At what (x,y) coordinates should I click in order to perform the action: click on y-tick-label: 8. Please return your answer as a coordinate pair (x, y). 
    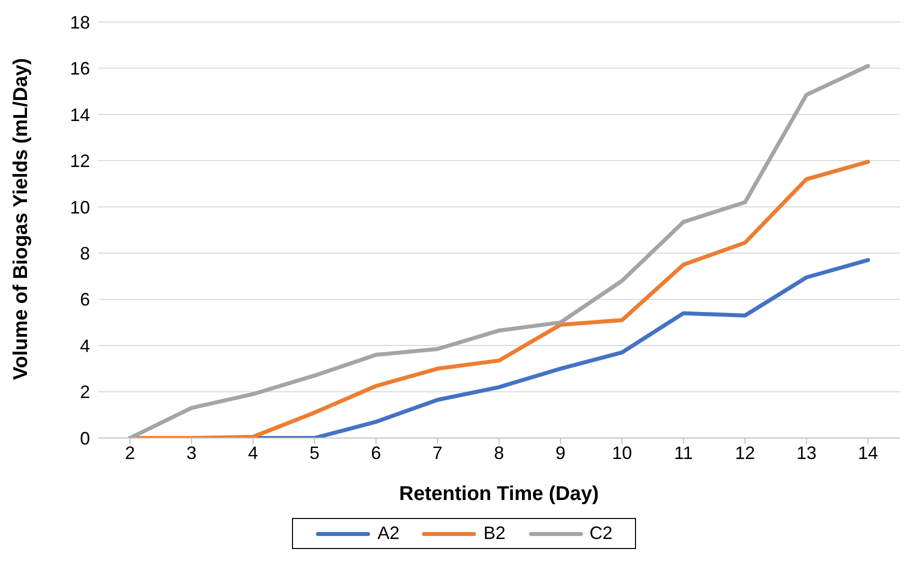
    Looking at the image, I should click on (85, 254).